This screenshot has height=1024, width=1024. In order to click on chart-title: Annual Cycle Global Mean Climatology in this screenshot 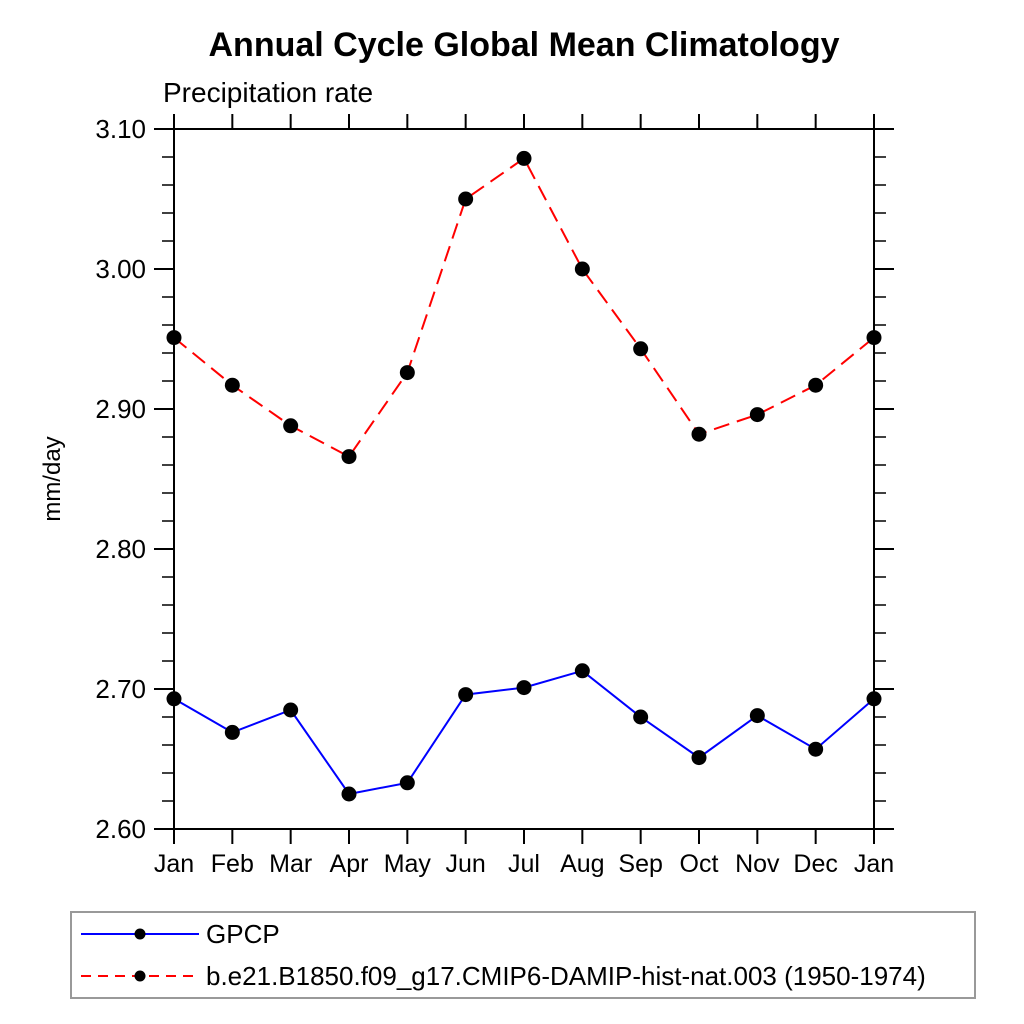, I will do `click(524, 45)`.